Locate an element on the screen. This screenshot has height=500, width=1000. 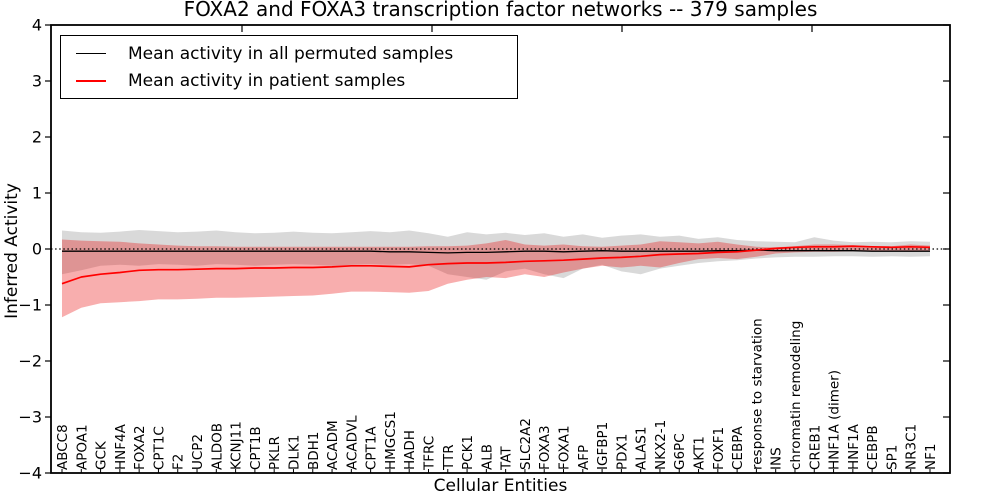
y-tick-label: 1 is located at coordinates (37, 193).